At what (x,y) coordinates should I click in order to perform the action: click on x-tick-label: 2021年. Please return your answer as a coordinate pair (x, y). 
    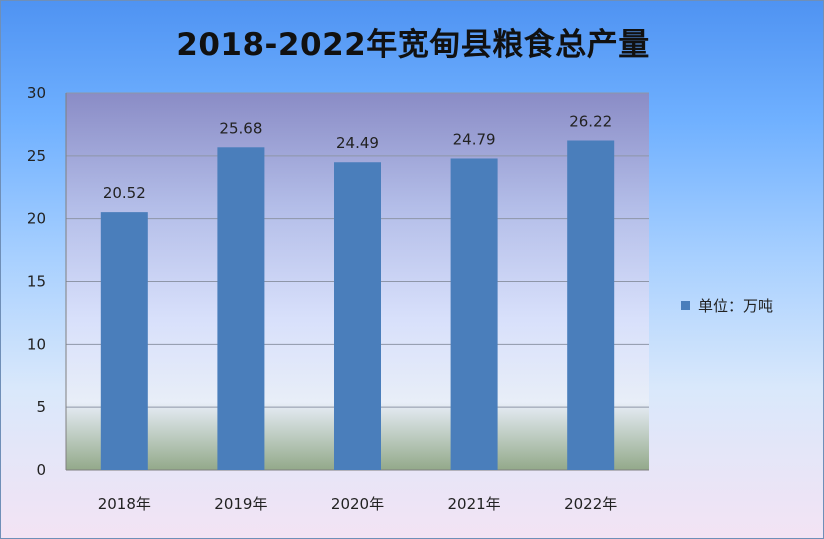
    Looking at the image, I should click on (474, 504).